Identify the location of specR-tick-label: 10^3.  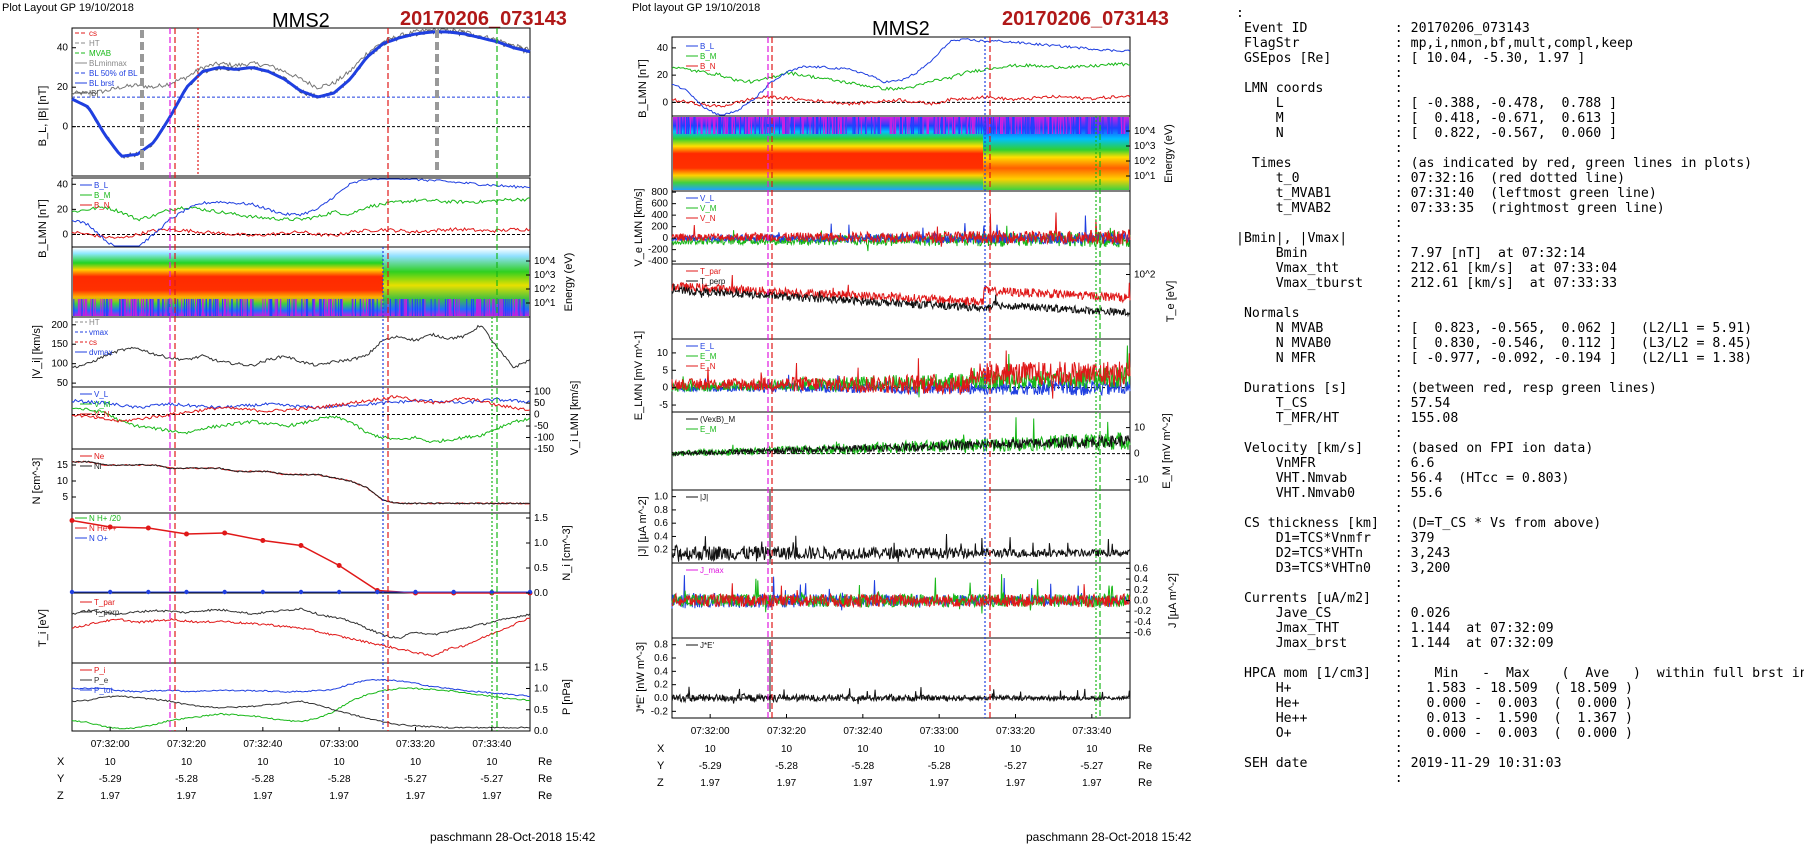
(1145, 146).